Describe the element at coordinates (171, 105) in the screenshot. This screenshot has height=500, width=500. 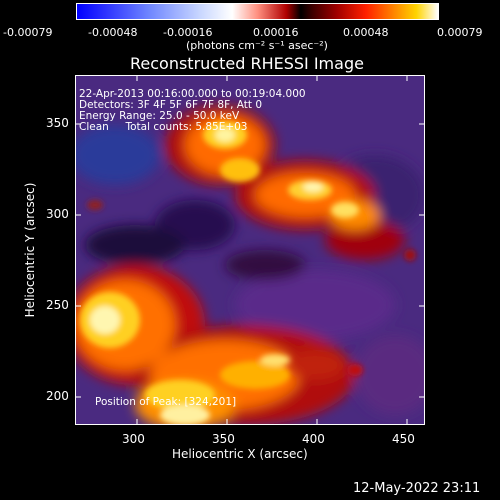
I see `detectors-text: Detectors: 3F 4F 5F 6F 7F 8F, Att 0` at that location.